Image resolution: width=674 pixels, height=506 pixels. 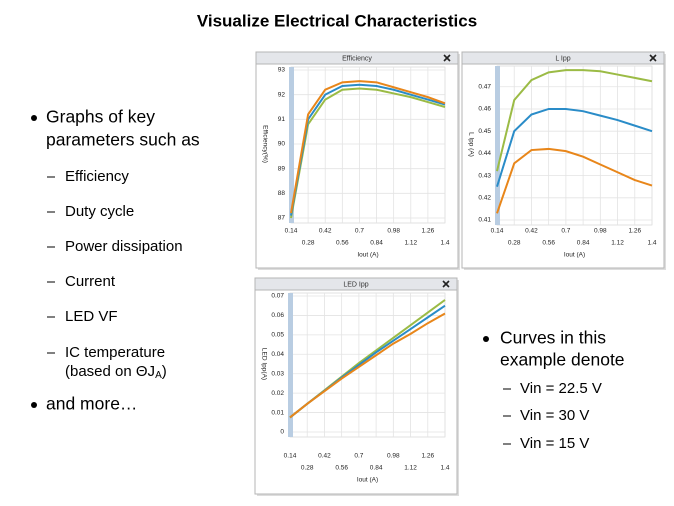 I want to click on y-tick-label: 90, so click(x=282, y=144).